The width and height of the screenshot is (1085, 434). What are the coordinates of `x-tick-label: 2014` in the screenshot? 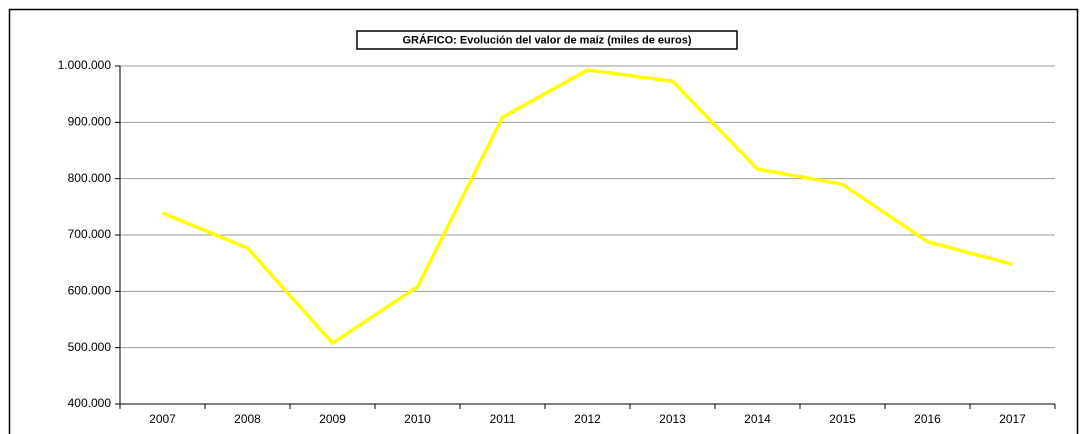 It's located at (757, 419).